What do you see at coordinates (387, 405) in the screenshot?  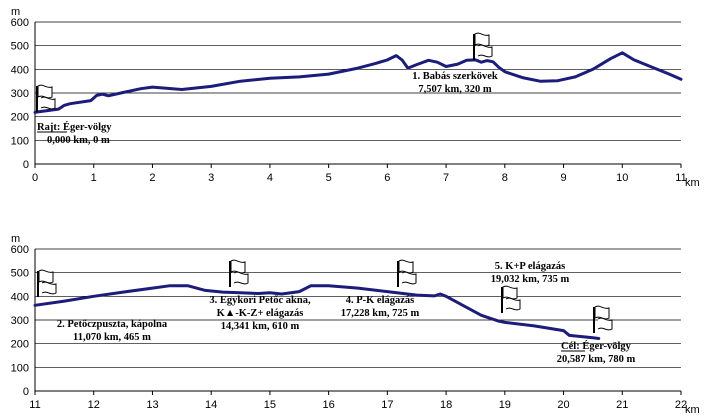 I see `x-tick-label: 17` at bounding box center [387, 405].